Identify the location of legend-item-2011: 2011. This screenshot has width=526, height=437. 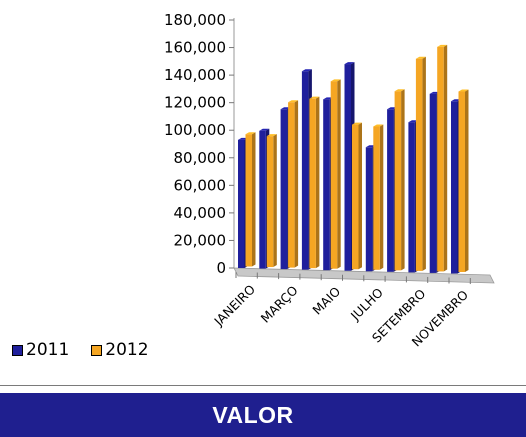
(40, 350).